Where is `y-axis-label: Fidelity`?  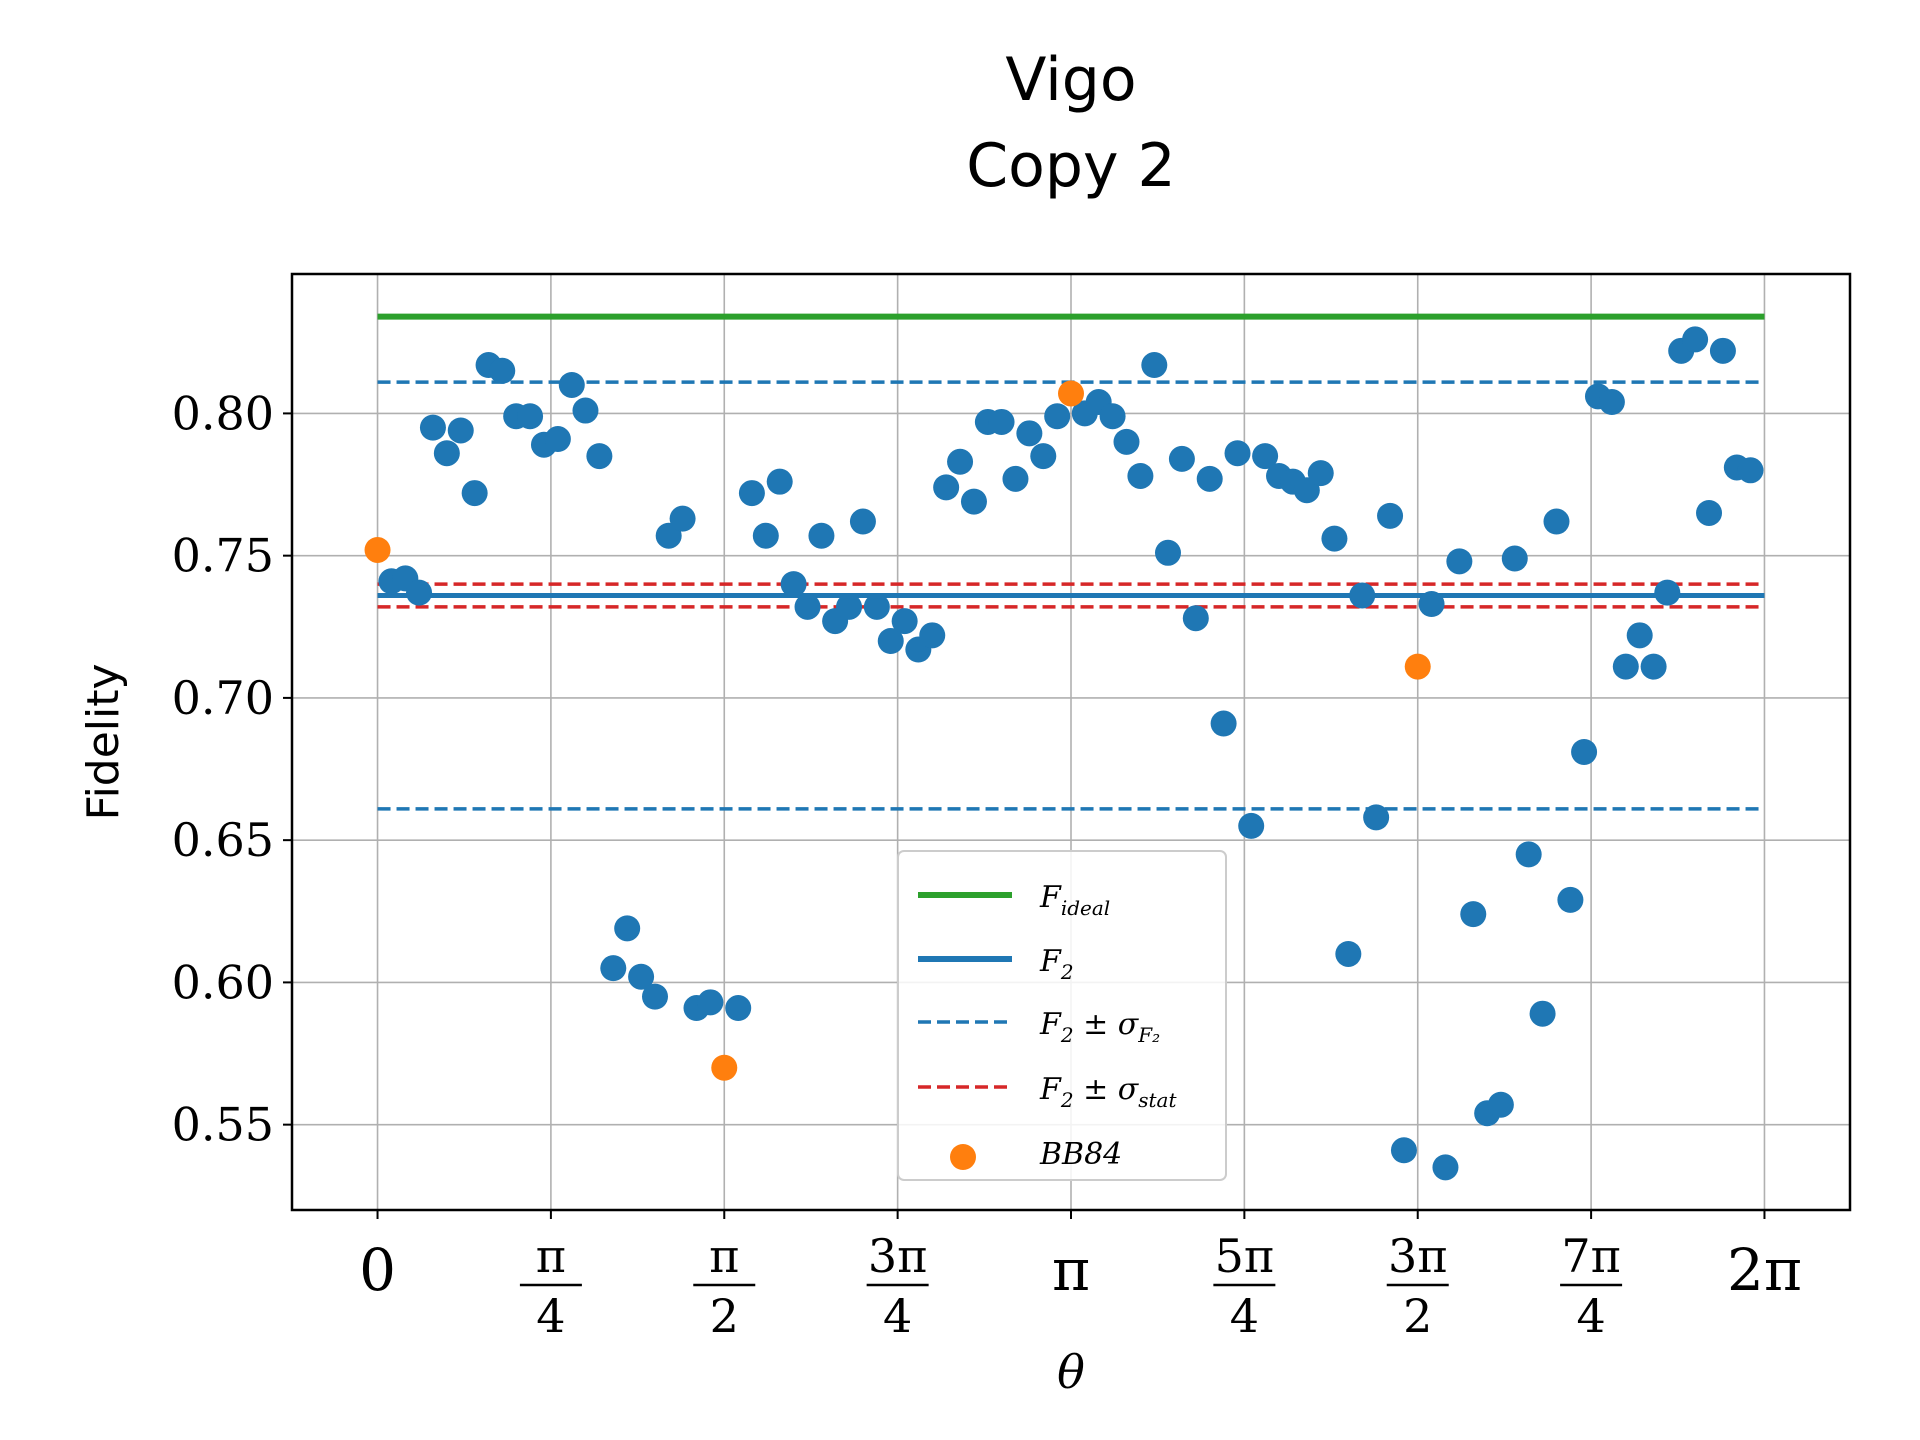
y-axis-label: Fidelity is located at coordinates (103, 741).